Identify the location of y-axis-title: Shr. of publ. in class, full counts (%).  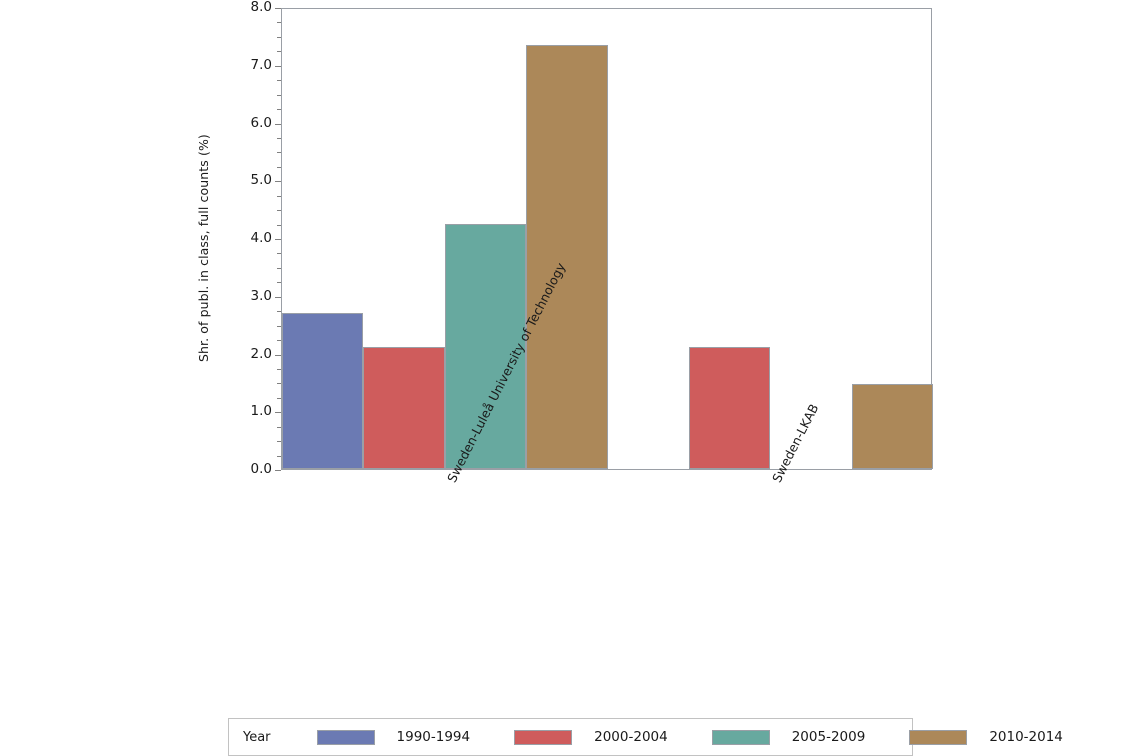
(203, 248).